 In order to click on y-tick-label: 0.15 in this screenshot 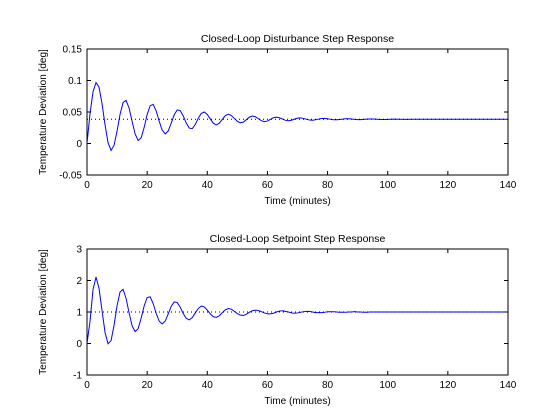, I will do `click(73, 50)`.